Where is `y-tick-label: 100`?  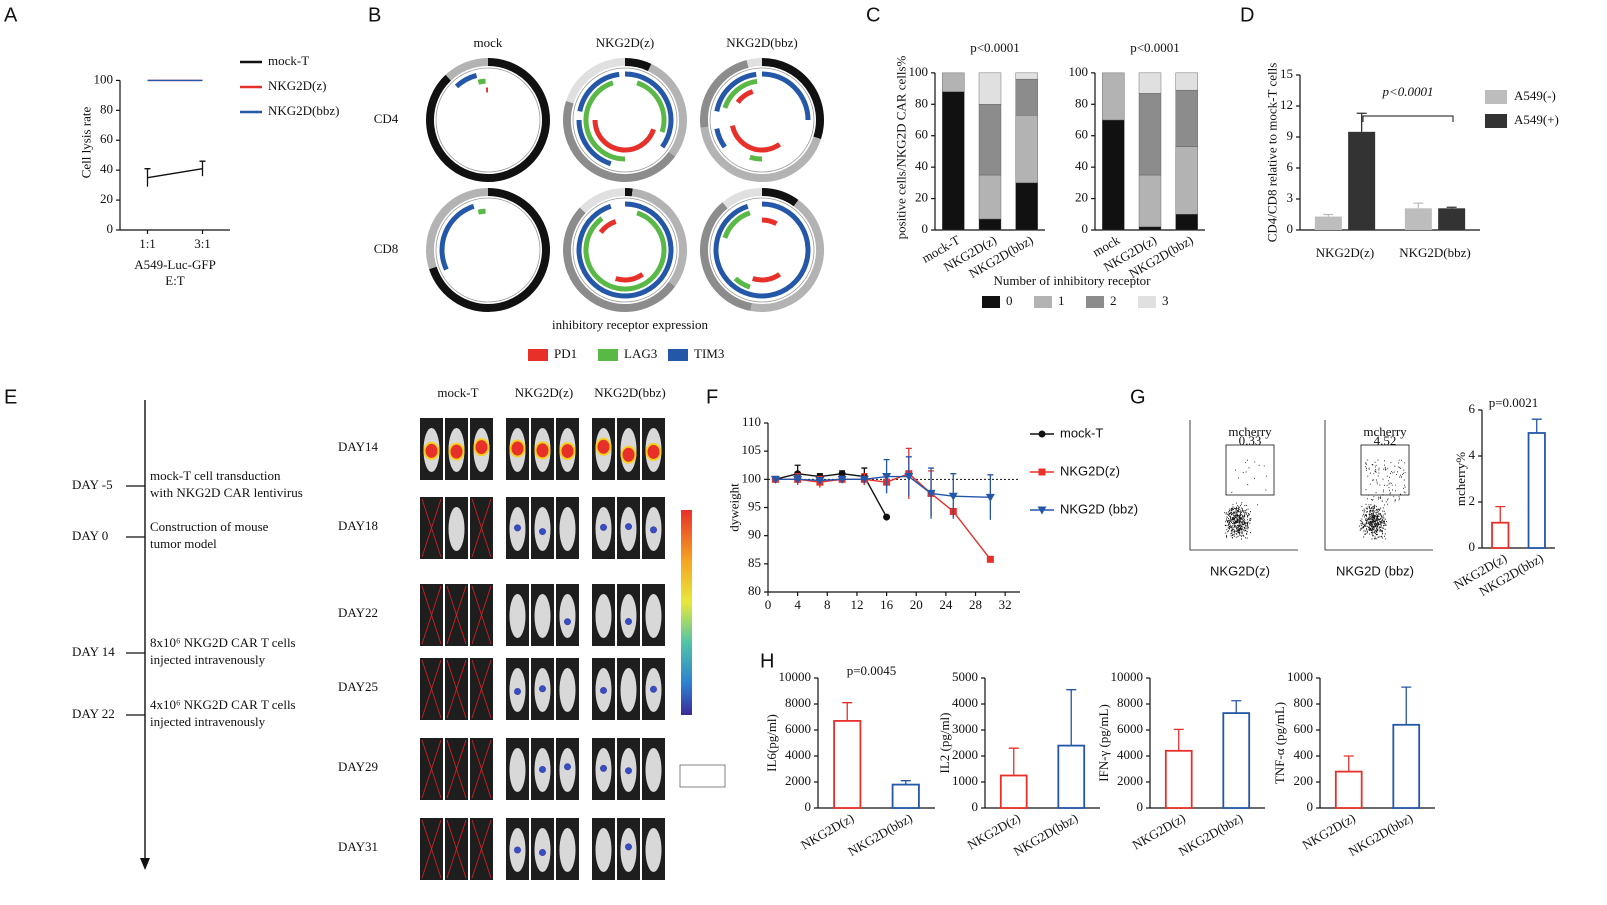
y-tick-label: 100 is located at coordinates (919, 71).